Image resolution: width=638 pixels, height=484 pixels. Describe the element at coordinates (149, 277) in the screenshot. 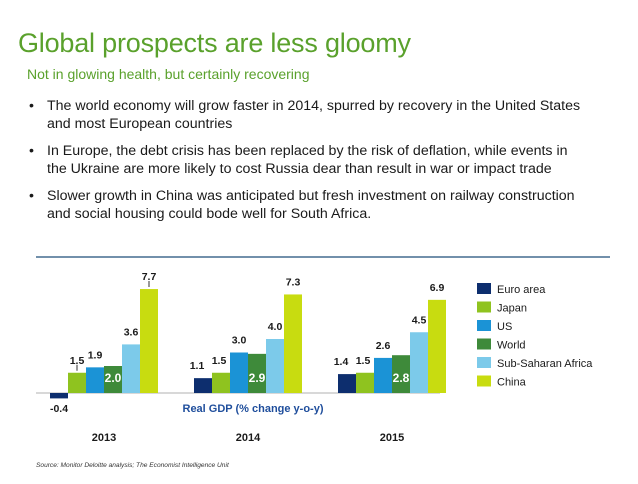

I see `data-label: 7.7` at that location.